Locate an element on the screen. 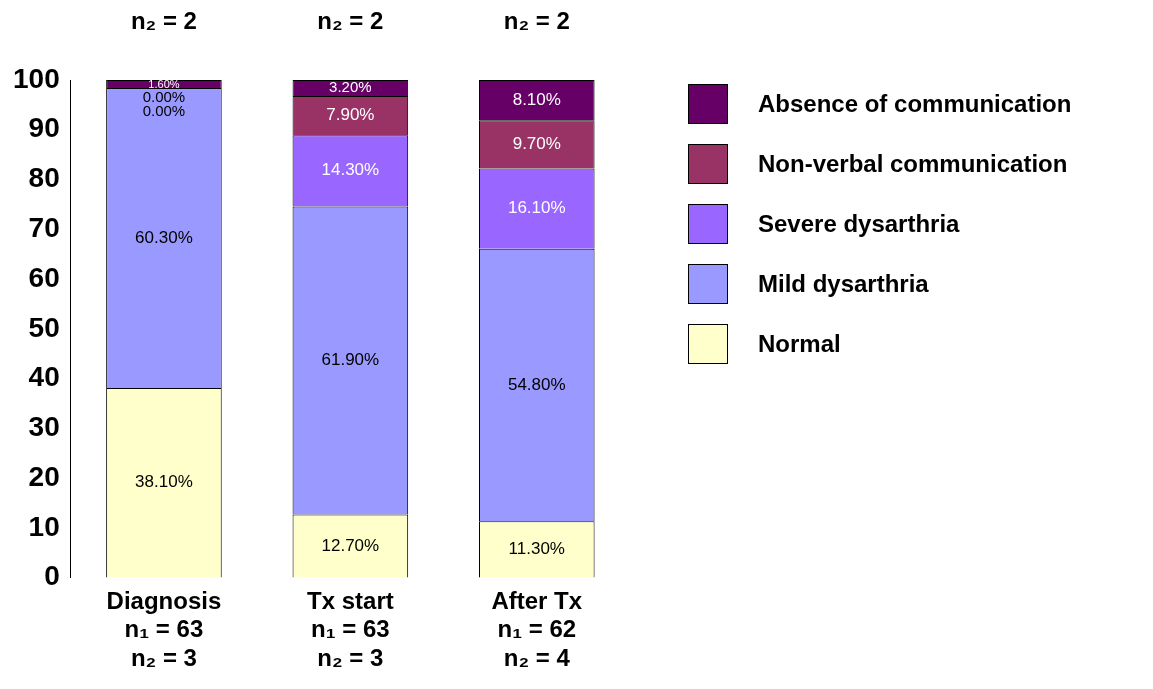  x-tick-label: After Tx n₁ = 62 n₂ = 4 is located at coordinates (537, 629).